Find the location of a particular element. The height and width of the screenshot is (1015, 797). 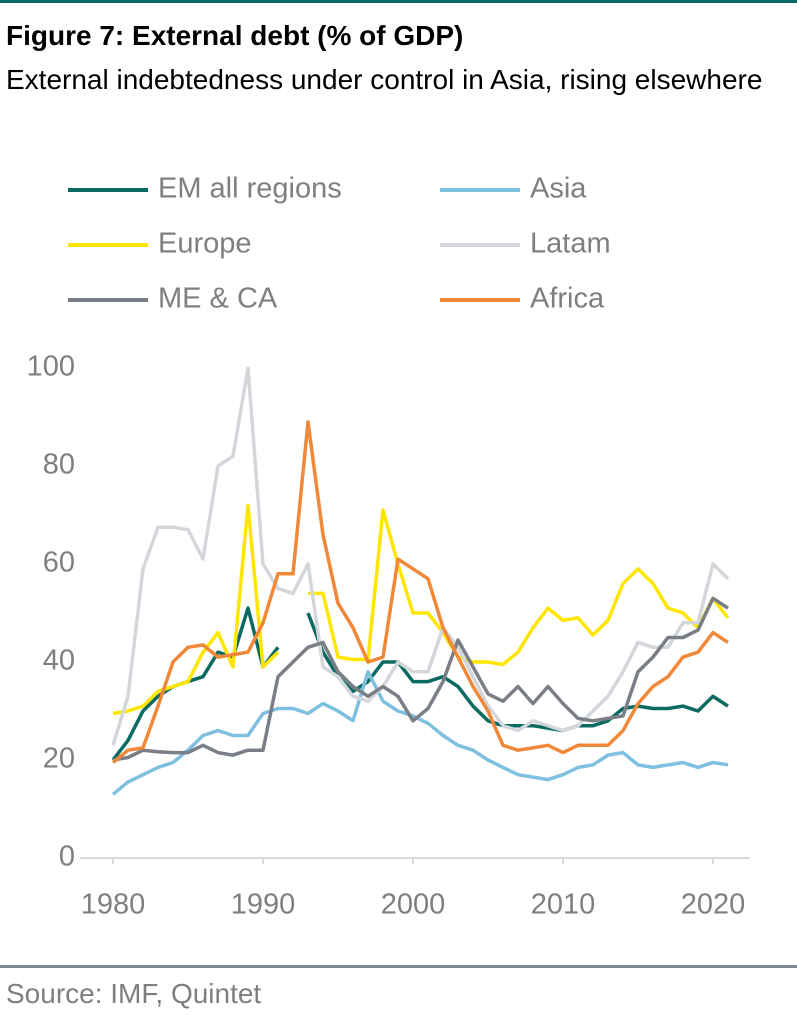

source-note: Source: IMF, Quintet is located at coordinates (134, 993).